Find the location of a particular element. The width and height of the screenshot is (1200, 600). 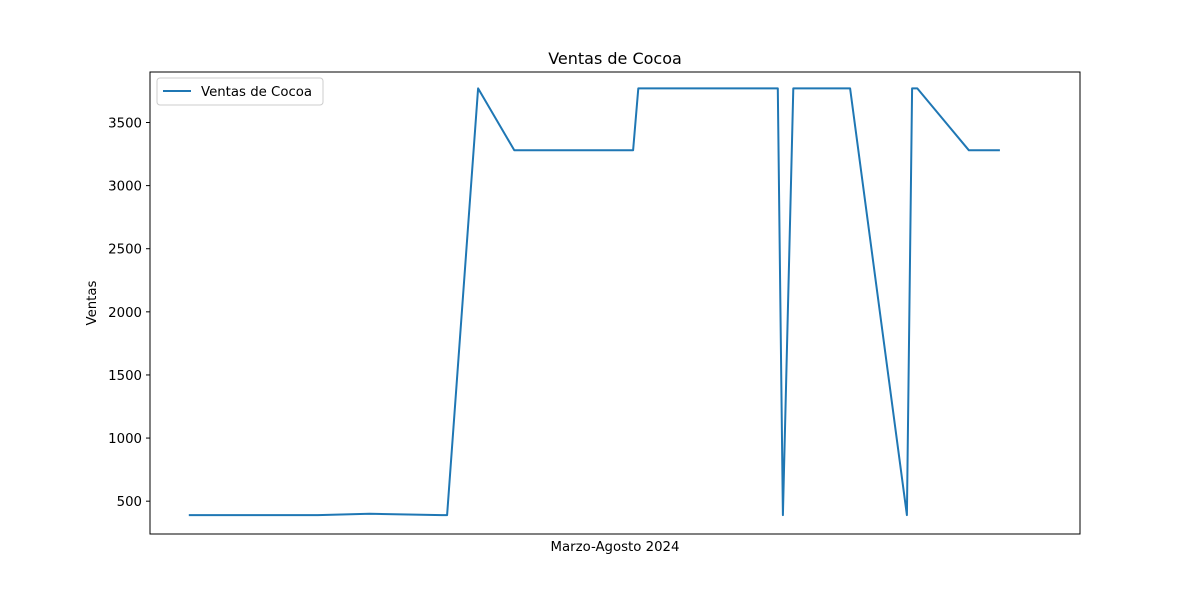

x-axis-label: Marzo-Agosto 2024 is located at coordinates (615, 547).